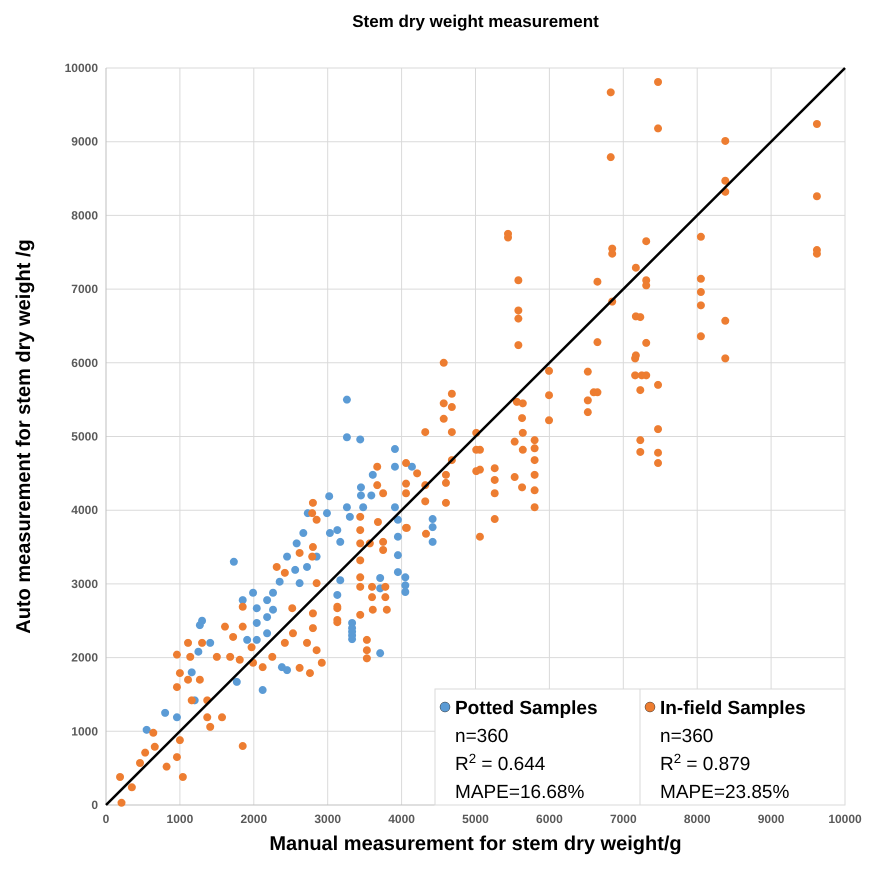 The width and height of the screenshot is (869, 882). Describe the element at coordinates (180, 819) in the screenshot. I see `x-tick-label: 1000` at that location.